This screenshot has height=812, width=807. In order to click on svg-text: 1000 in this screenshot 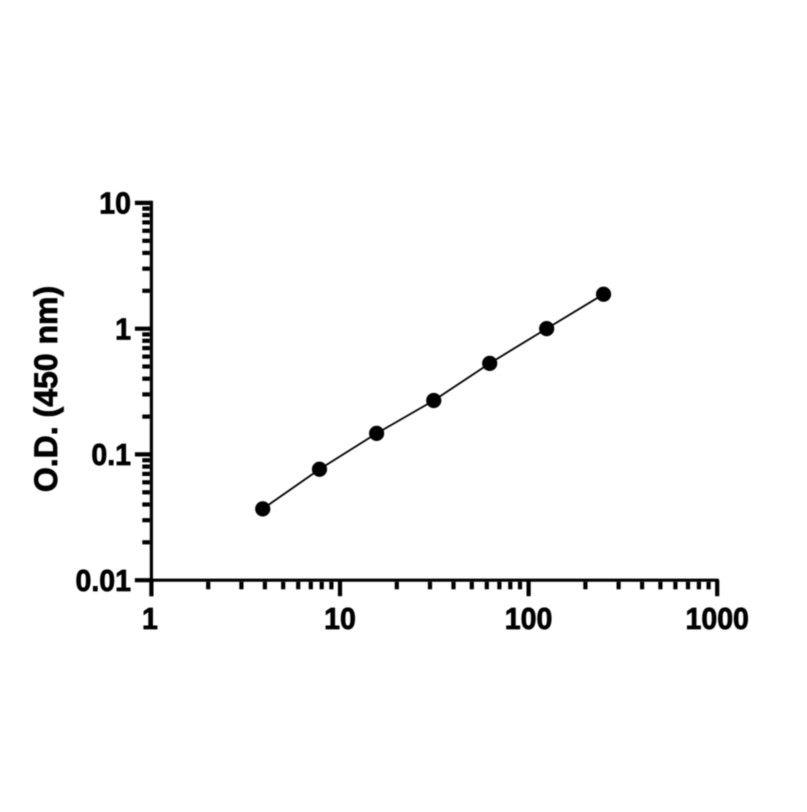, I will do `click(717, 618)`.